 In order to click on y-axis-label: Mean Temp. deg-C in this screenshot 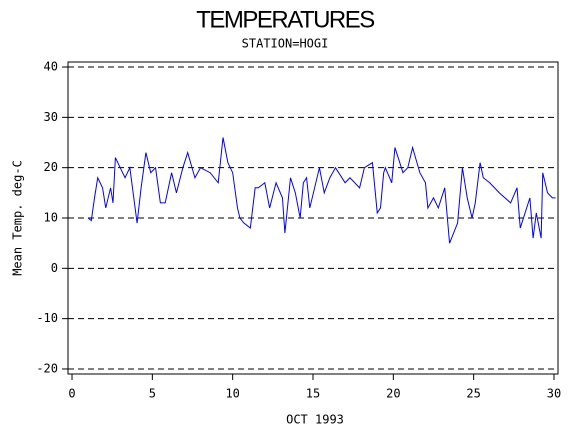, I will do `click(18, 218)`.